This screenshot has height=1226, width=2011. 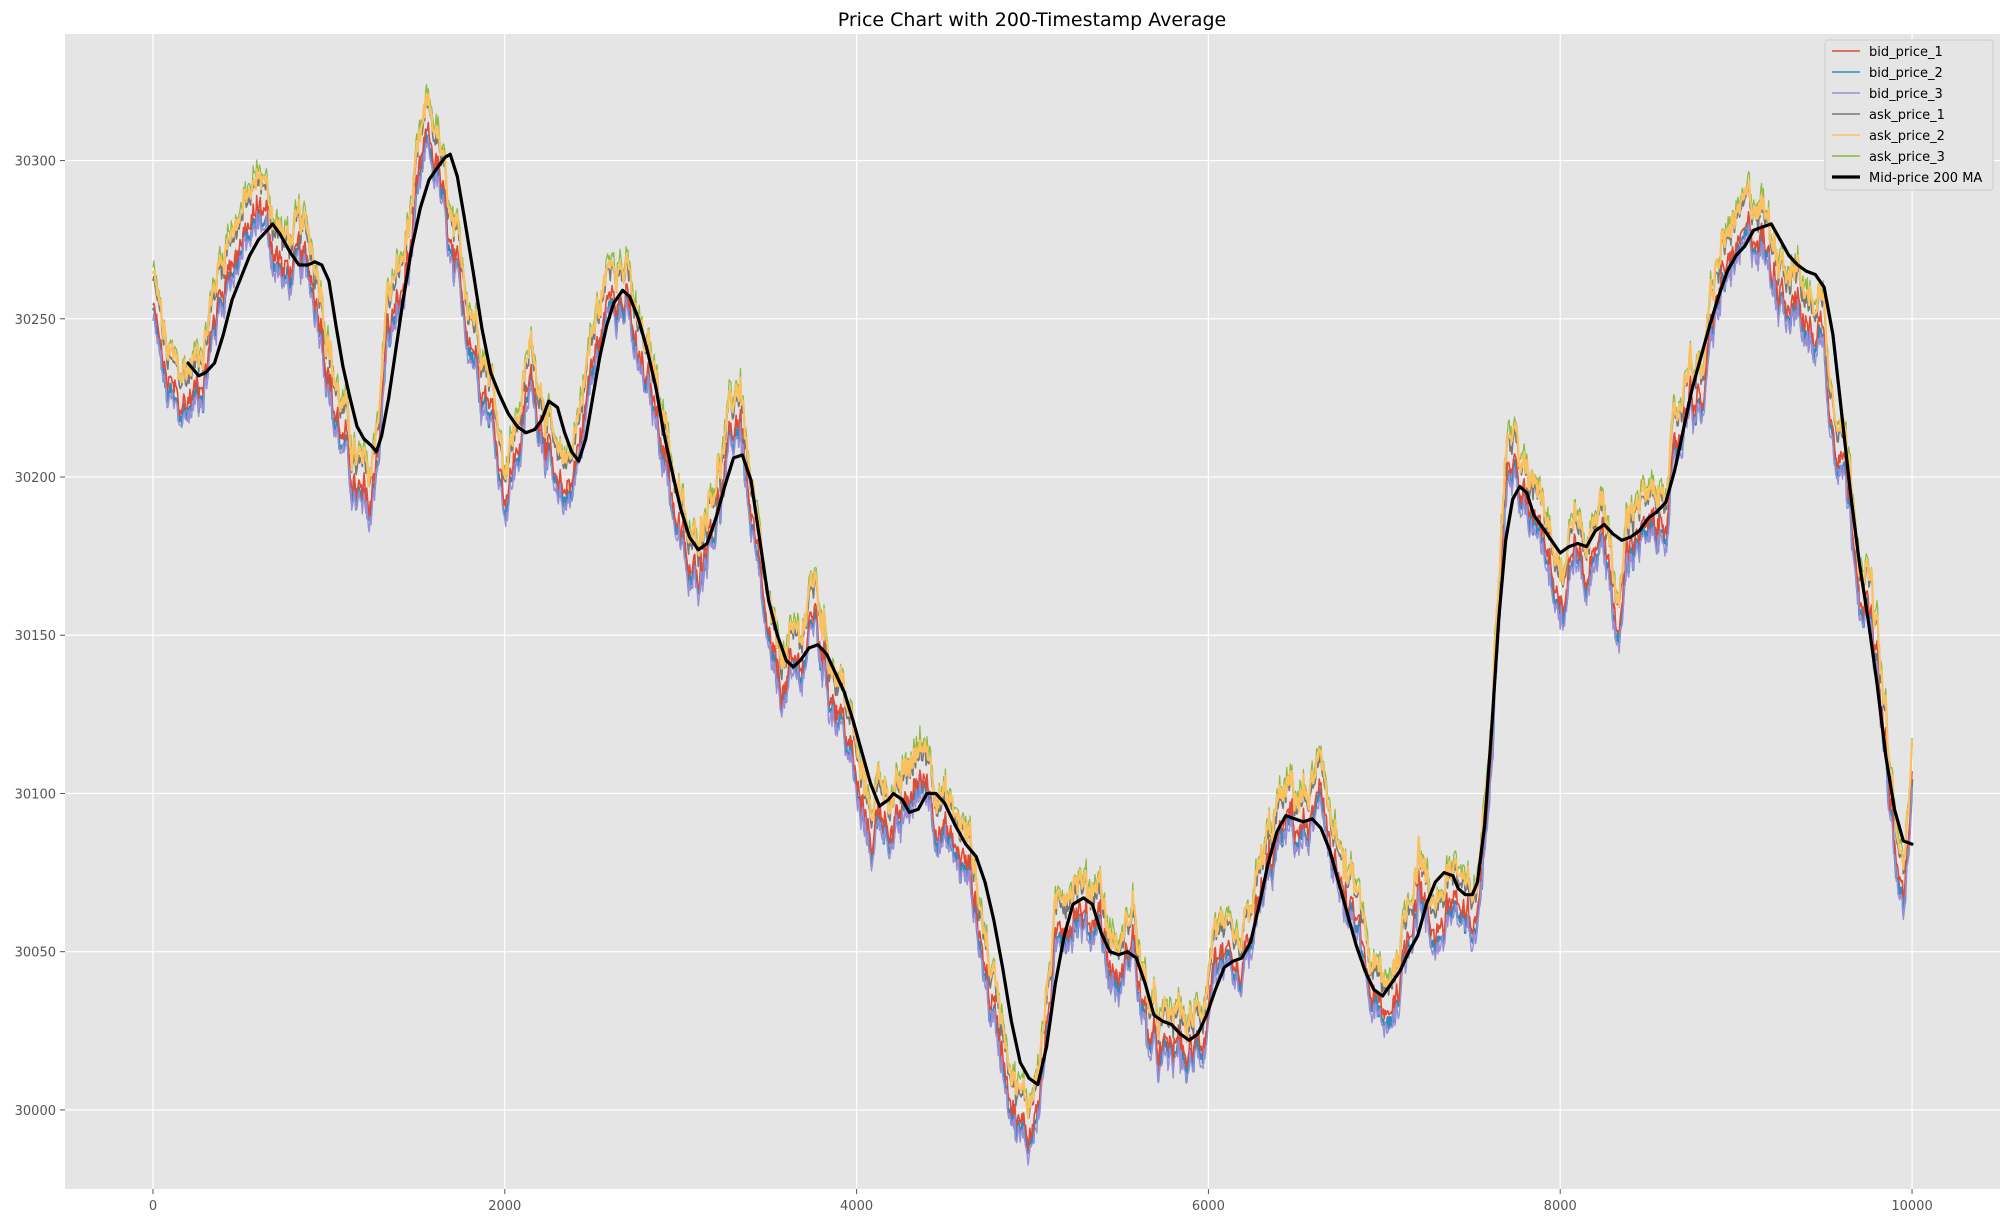 What do you see at coordinates (1560, 1206) in the screenshot?
I see `x-tick-label: 8000` at bounding box center [1560, 1206].